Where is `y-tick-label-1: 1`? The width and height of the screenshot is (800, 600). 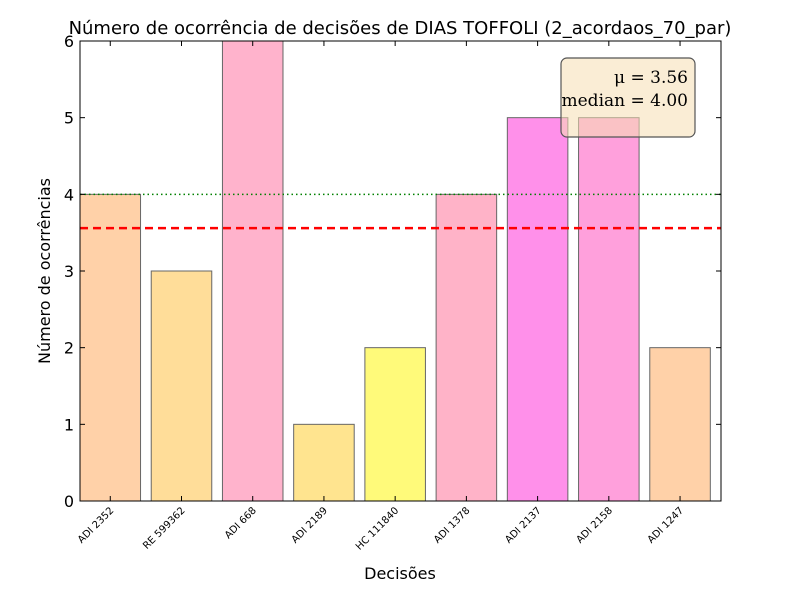
y-tick-label-1: 1 is located at coordinates (69, 424).